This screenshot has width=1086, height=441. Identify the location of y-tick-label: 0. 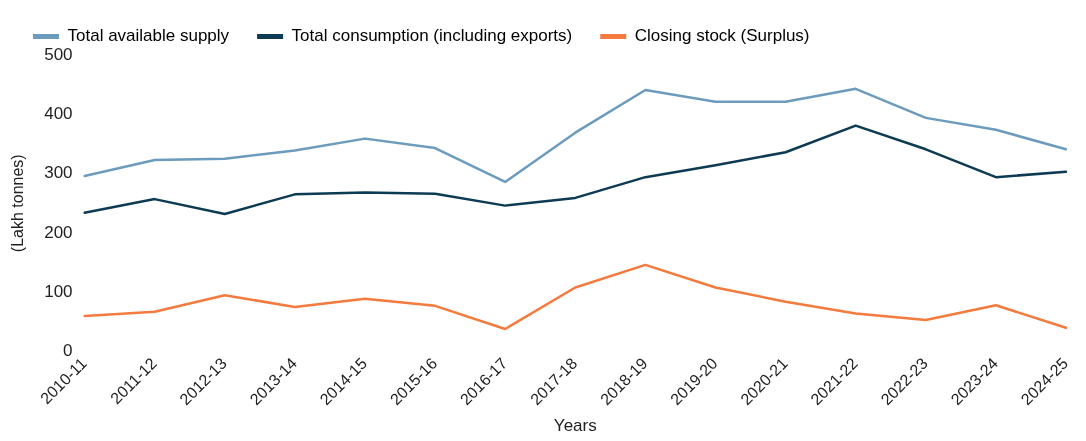
(68, 351).